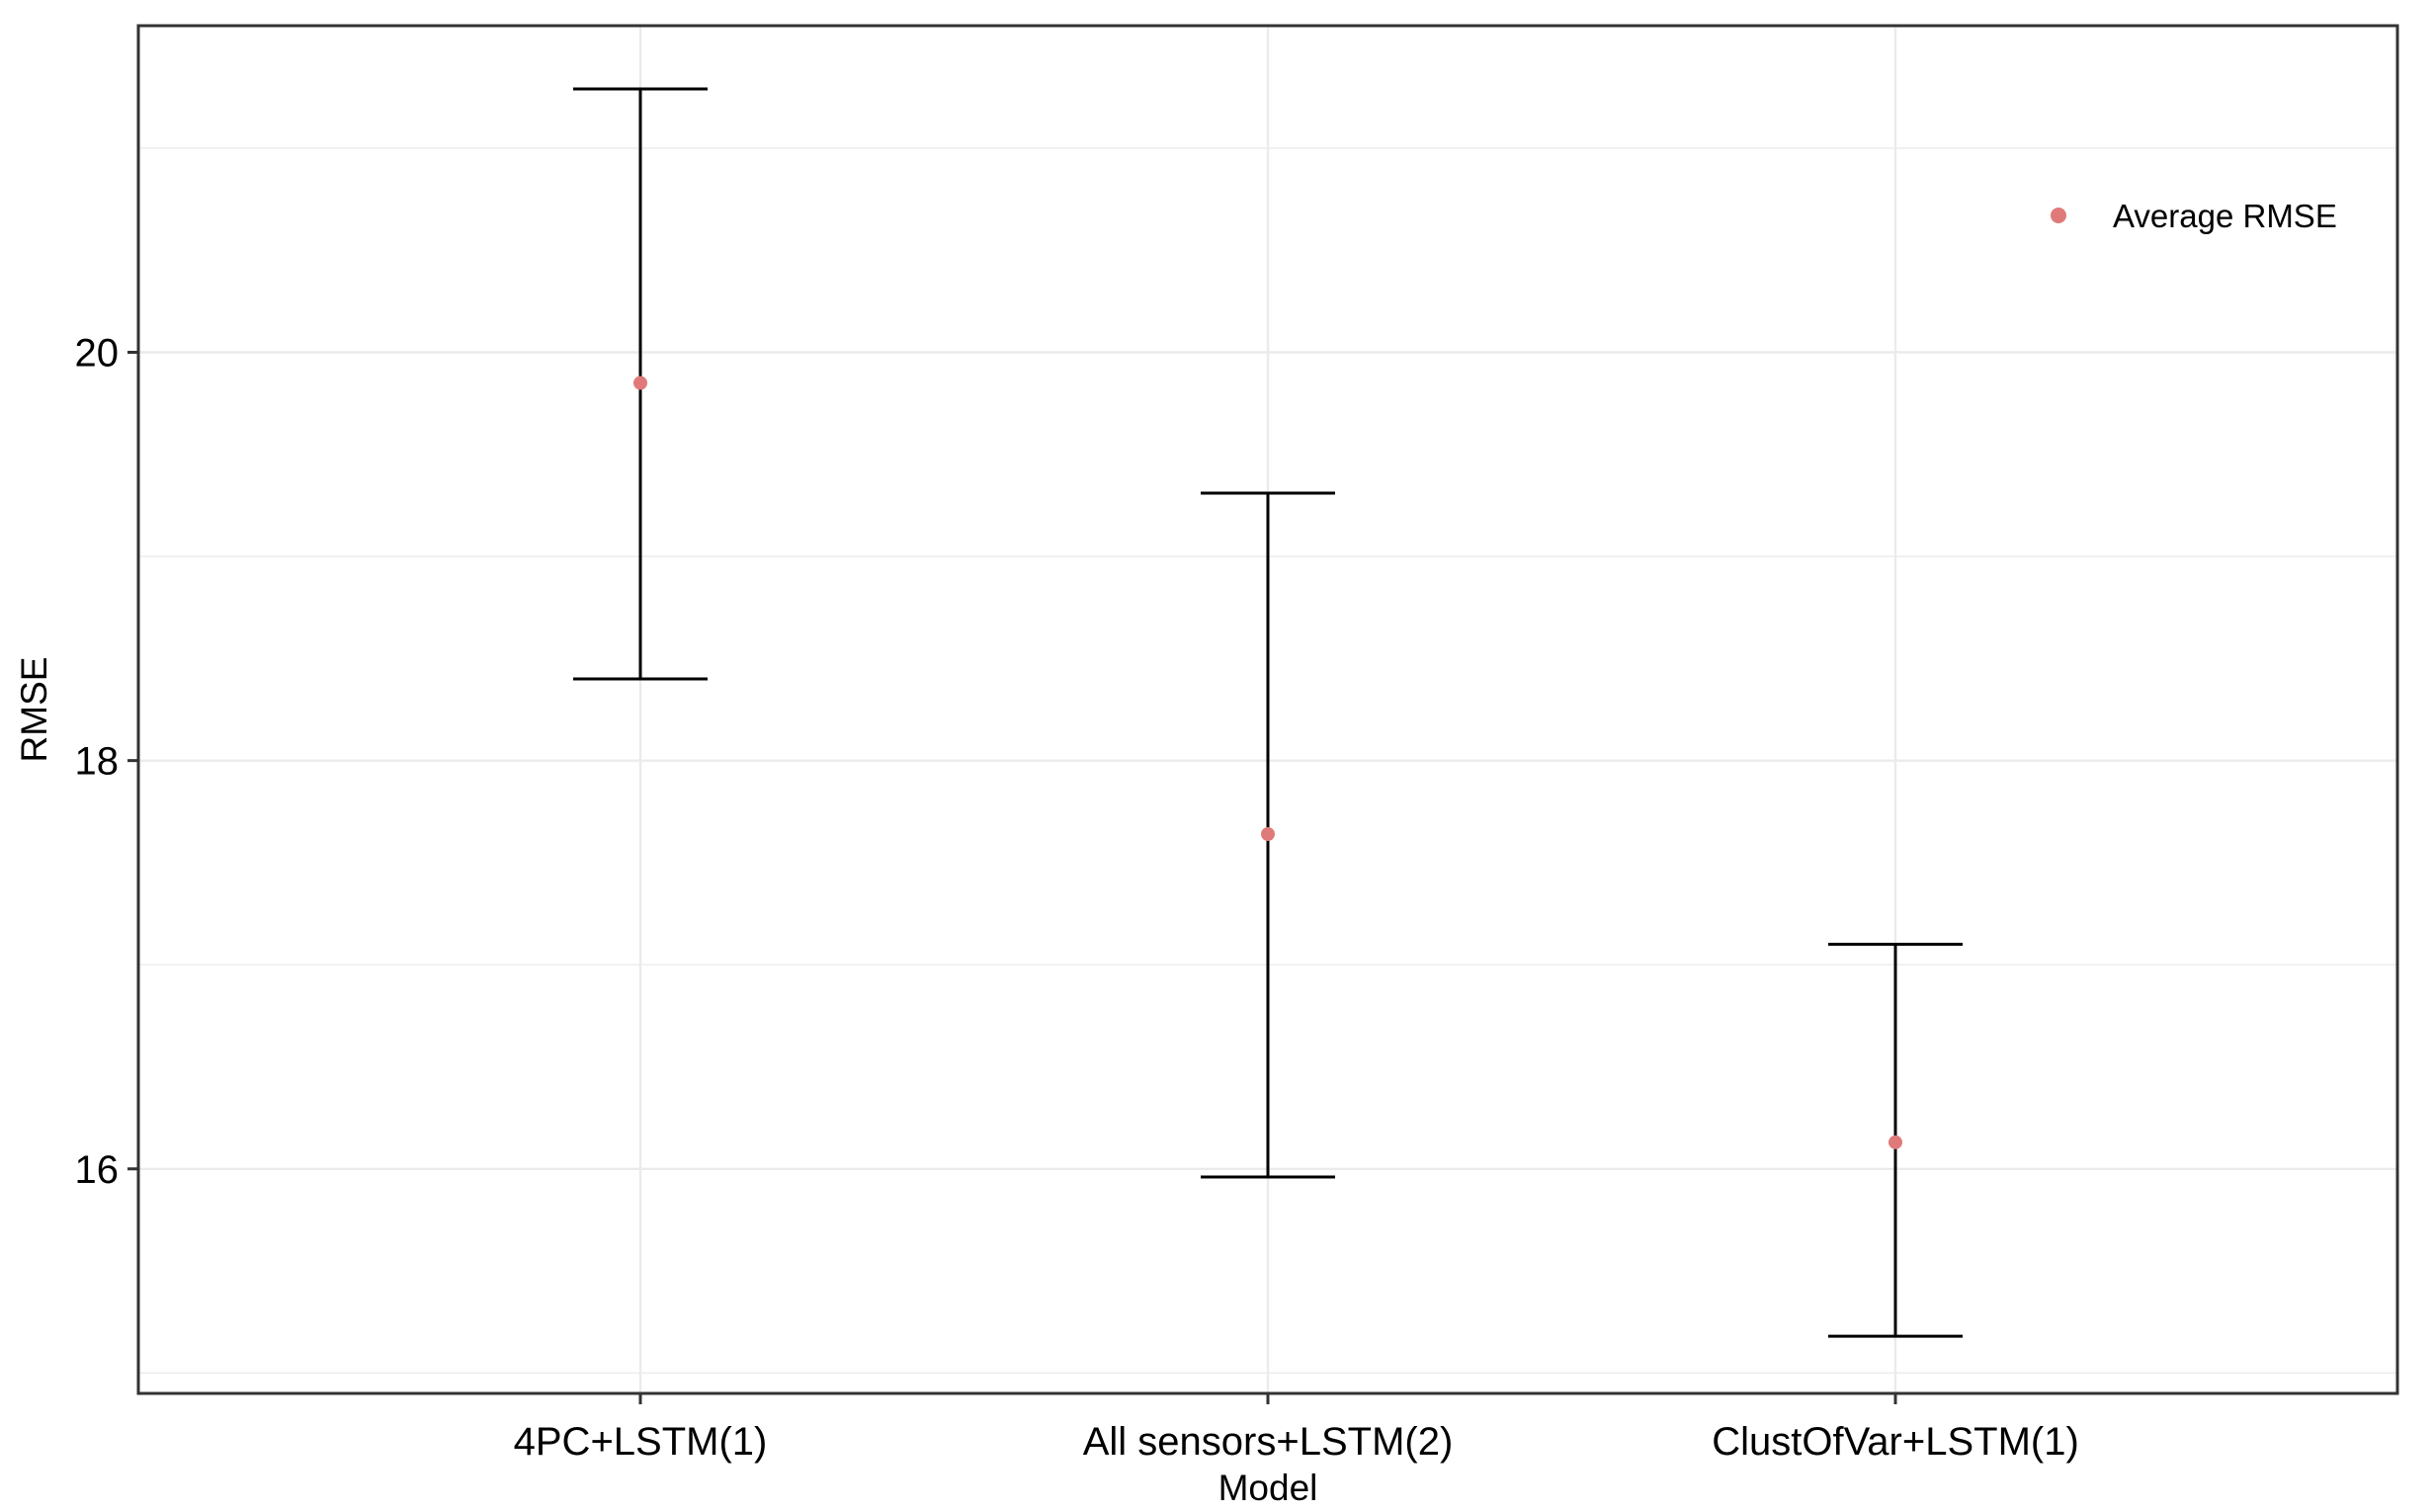  I want to click on y-tick-label: 16, so click(97, 1170).